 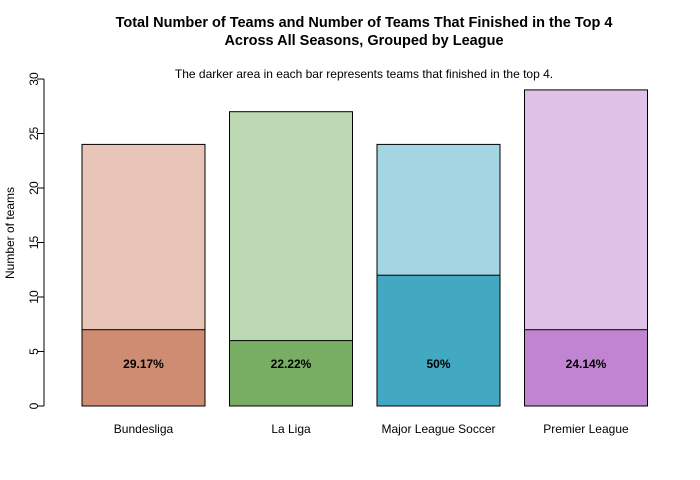 What do you see at coordinates (34, 405) in the screenshot?
I see `y-tick-label: 0` at bounding box center [34, 405].